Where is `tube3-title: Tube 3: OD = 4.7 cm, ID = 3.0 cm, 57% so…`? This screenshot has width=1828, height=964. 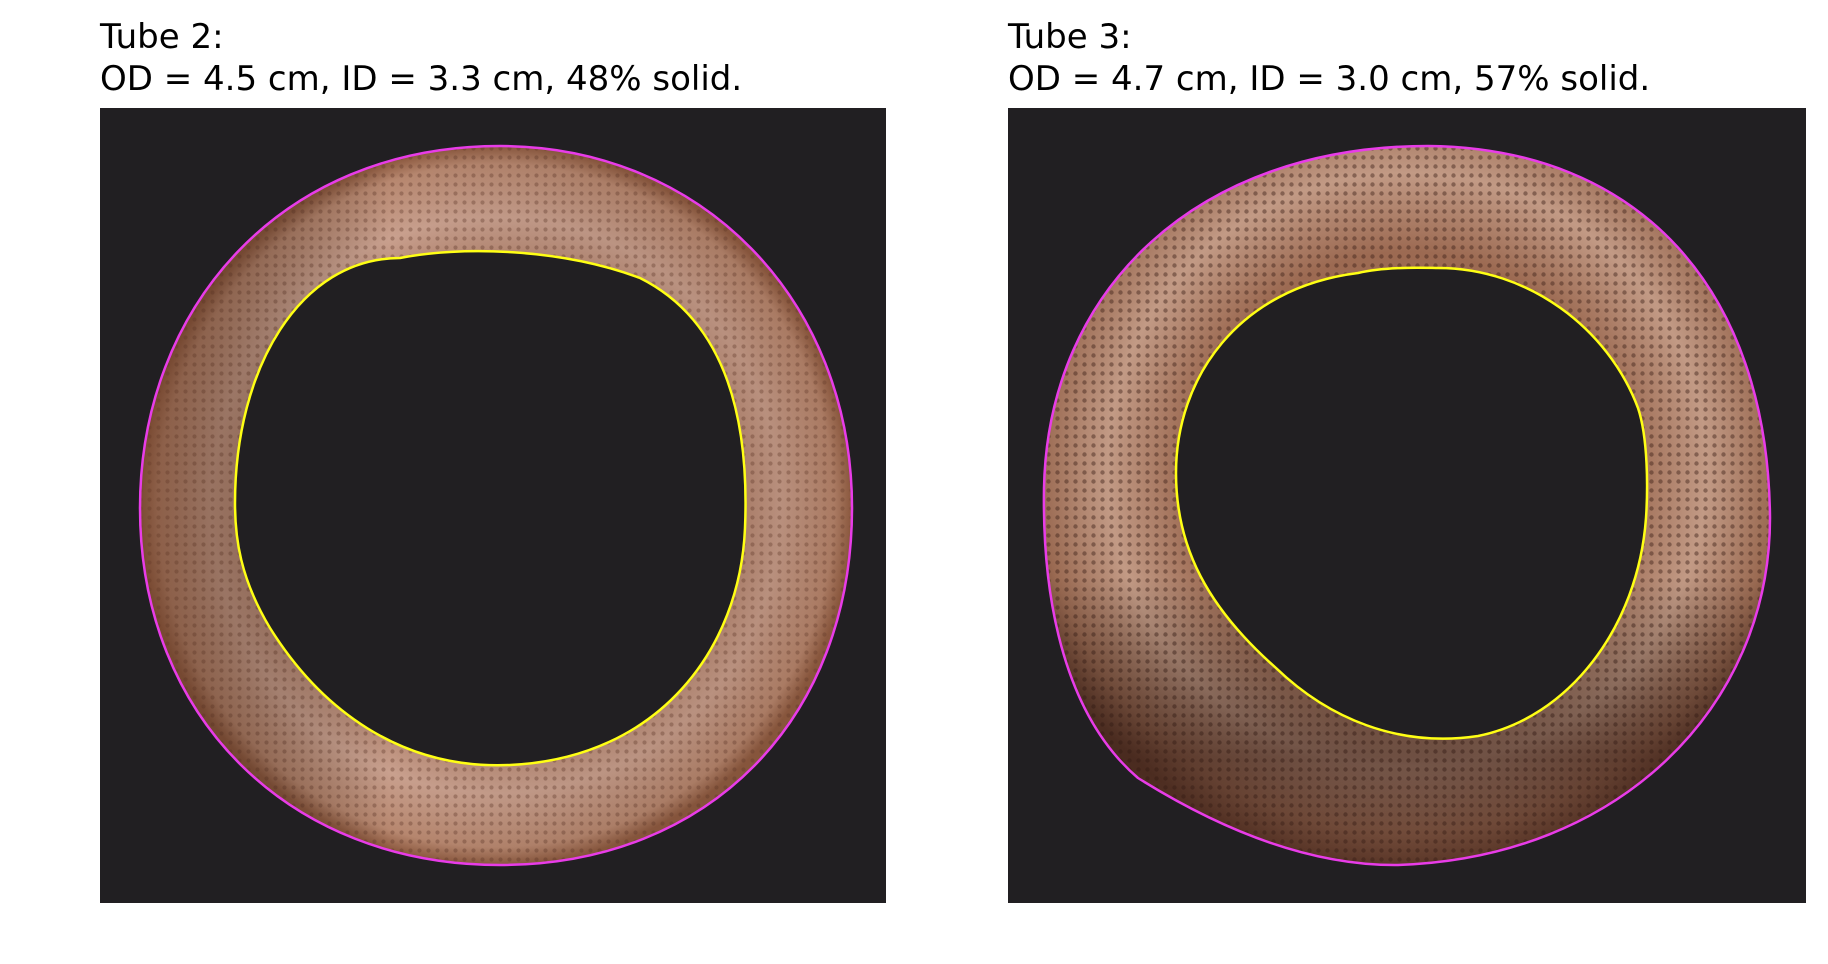 tube3-title: Tube 3: OD = 4.7 cm, ID = 3.0 cm, 57% so… is located at coordinates (1329, 58).